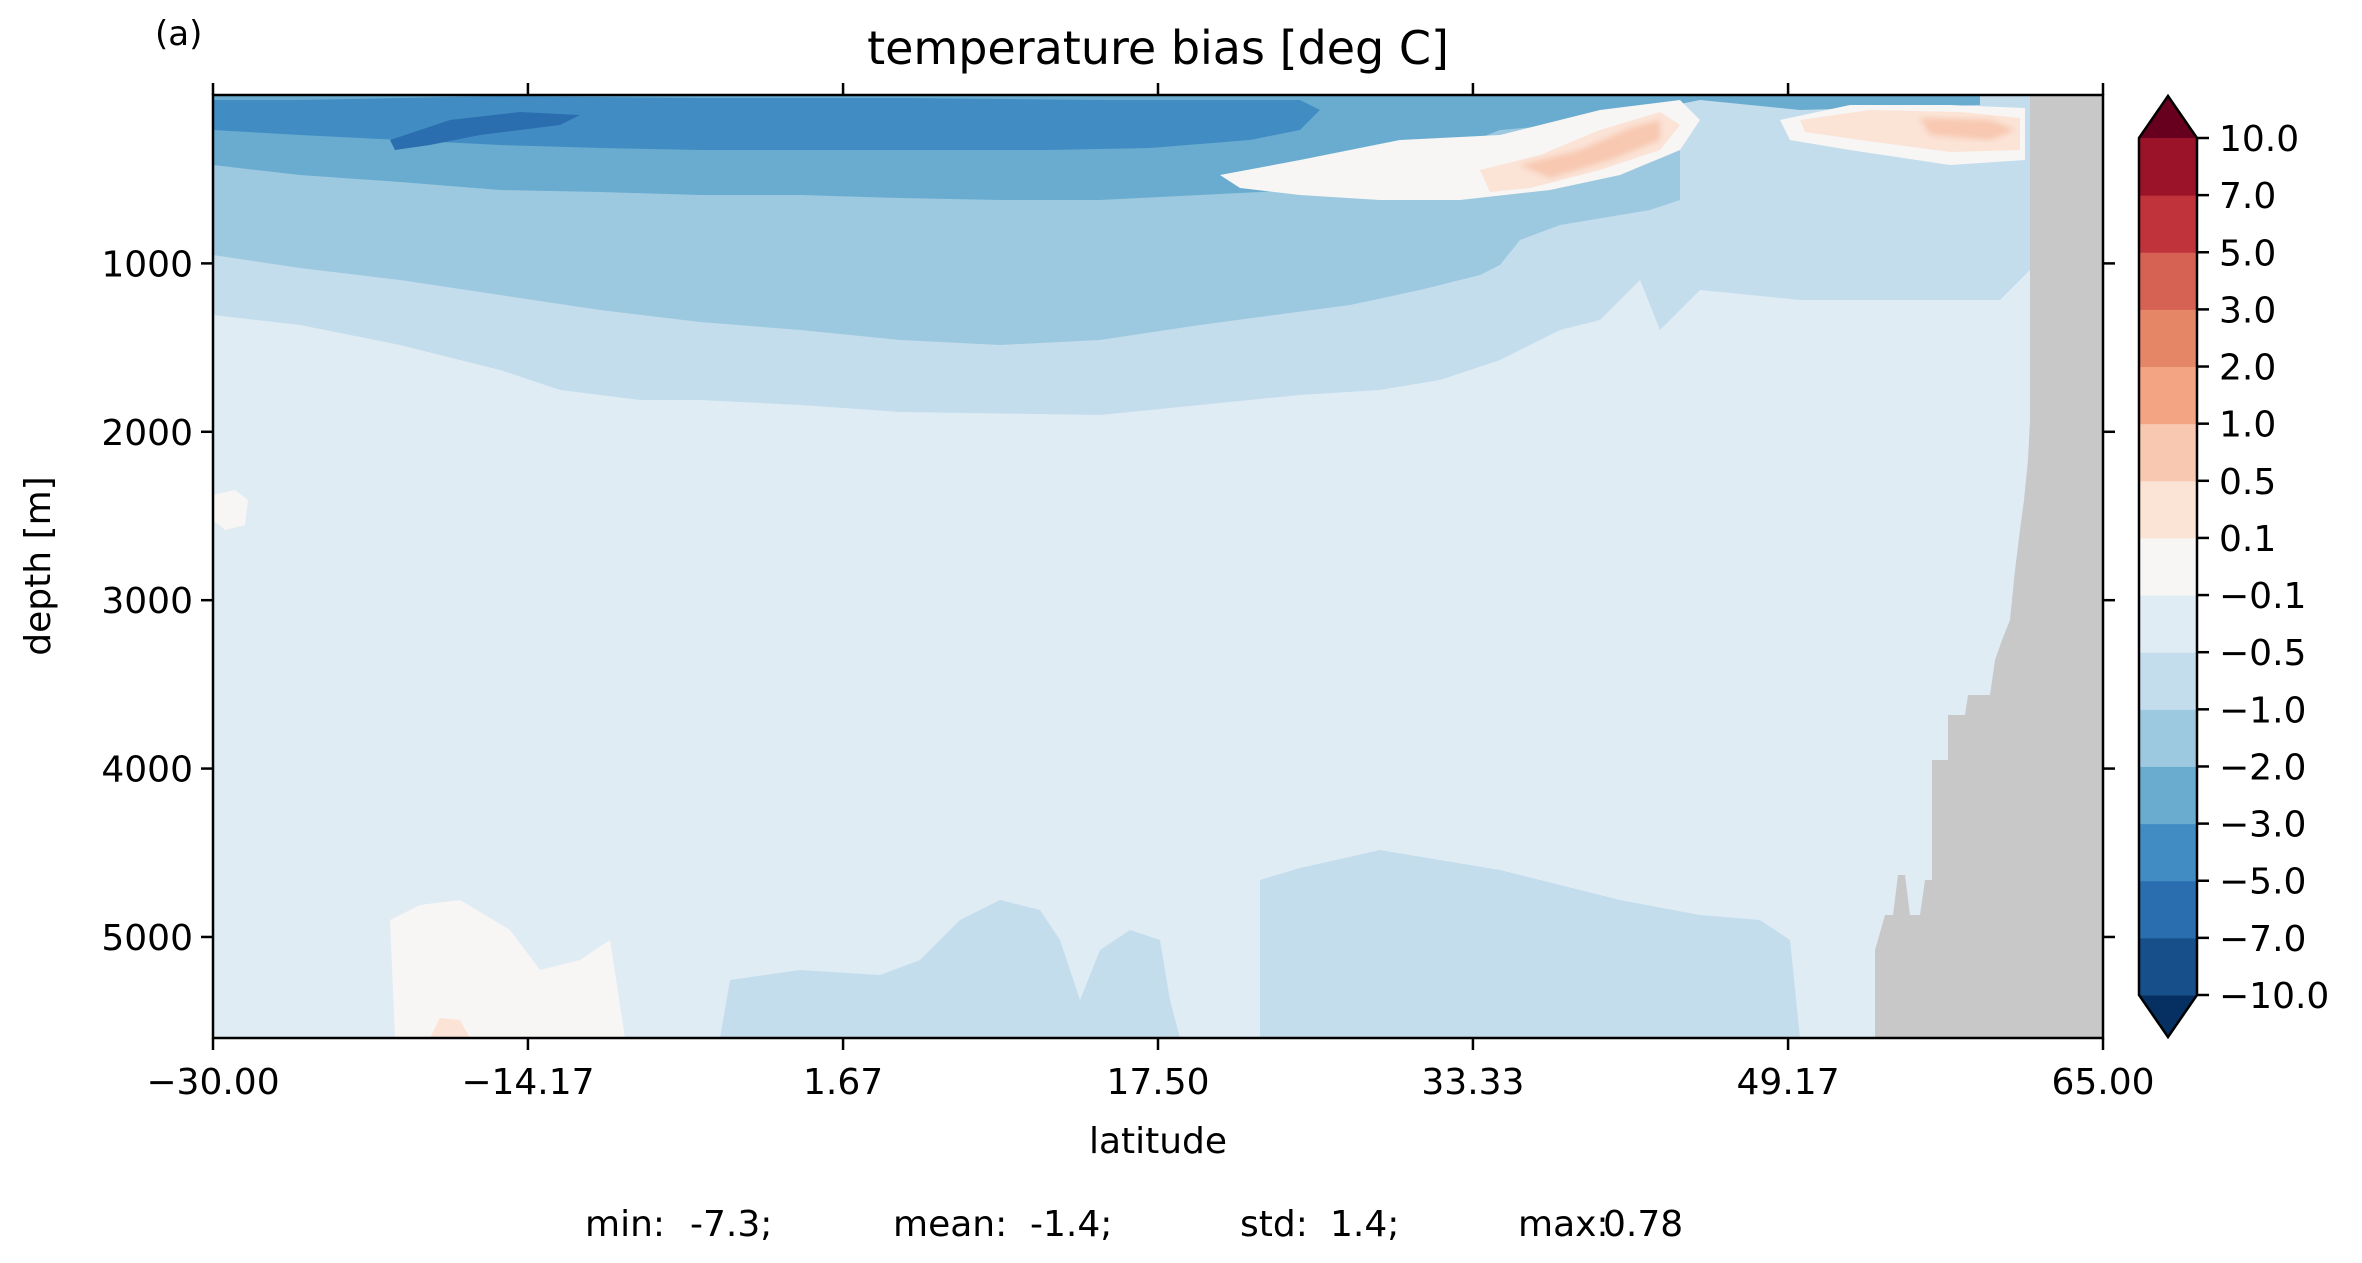 Image resolution: width=2362 pixels, height=1263 pixels. I want to click on contour-abyssal-minus-1-east, so click(1530, 944).